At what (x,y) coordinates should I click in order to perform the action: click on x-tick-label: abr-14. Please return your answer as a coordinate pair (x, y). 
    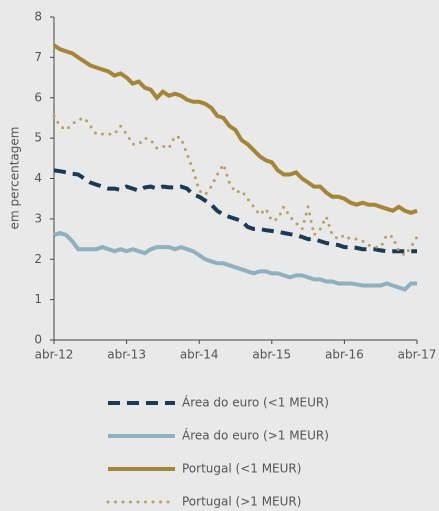
    Looking at the image, I should click on (199, 355).